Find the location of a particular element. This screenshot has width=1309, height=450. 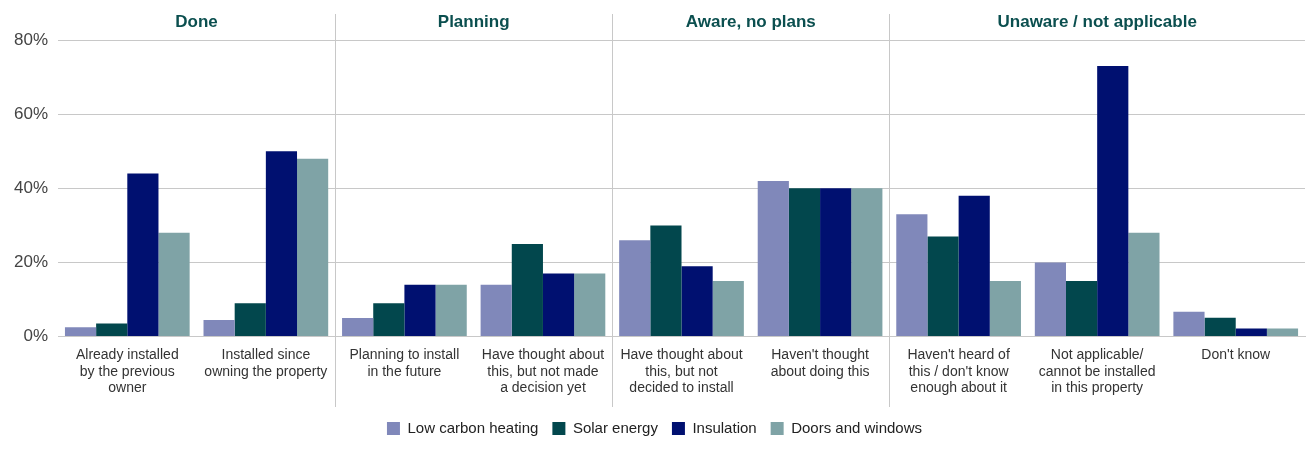

x-tick-label: Have thought about this, but not made a decision yet is located at coordinates (543, 370).